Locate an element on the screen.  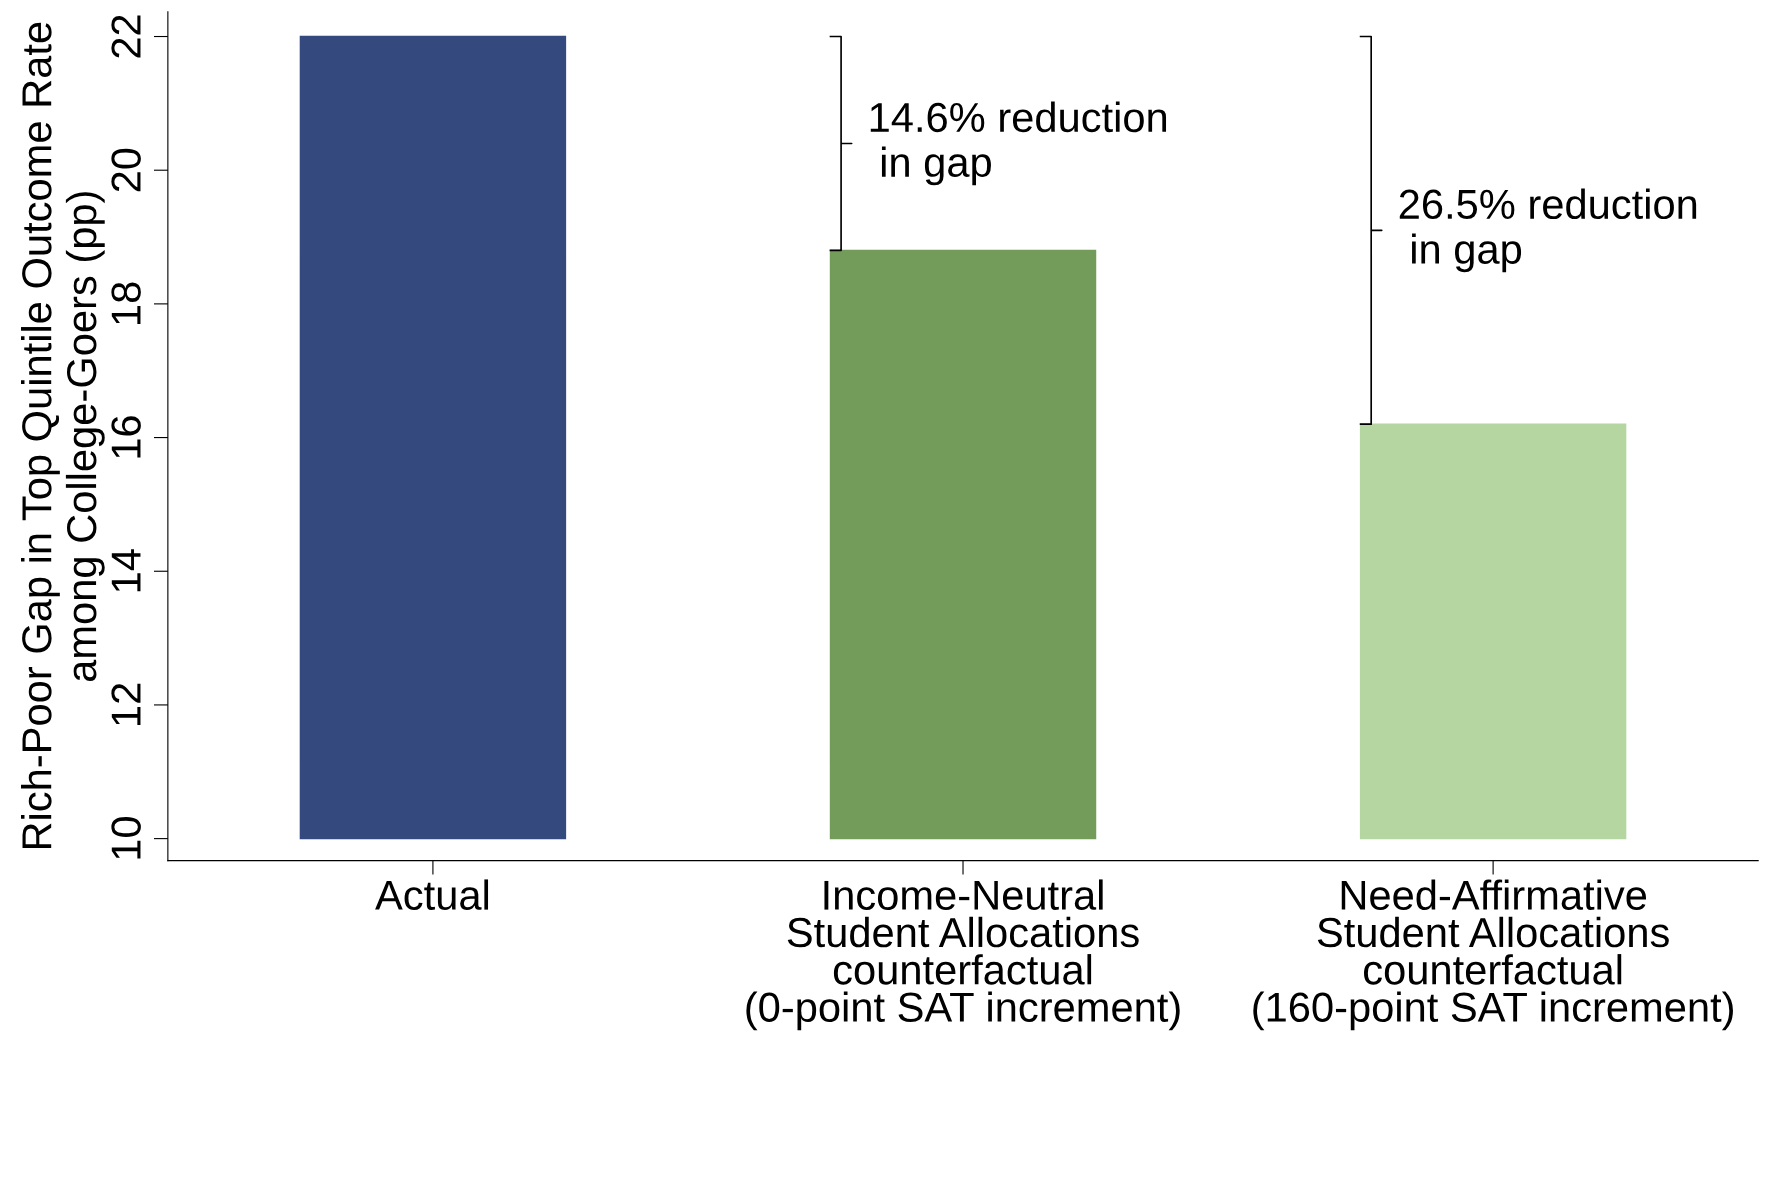
y-tick-label: 22 is located at coordinates (126, 36).